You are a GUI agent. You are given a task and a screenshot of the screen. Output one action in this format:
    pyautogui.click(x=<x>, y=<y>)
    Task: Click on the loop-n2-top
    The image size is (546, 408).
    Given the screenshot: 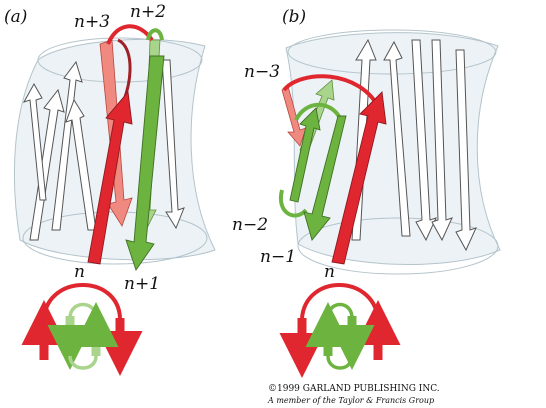 What is the action you would take?
    pyautogui.click(x=155, y=34)
    